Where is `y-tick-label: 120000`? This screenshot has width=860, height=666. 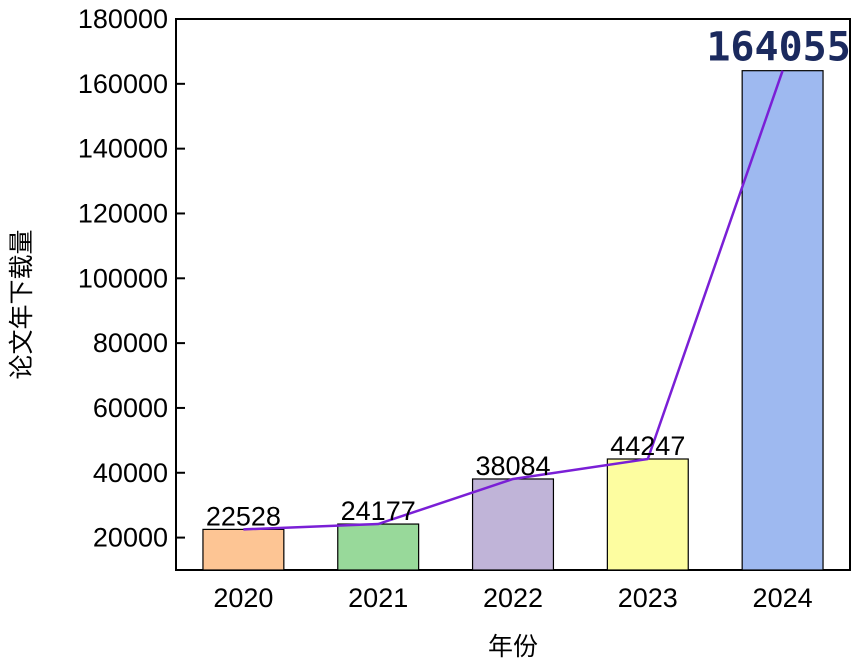 y-tick-label: 120000 is located at coordinates (123, 213).